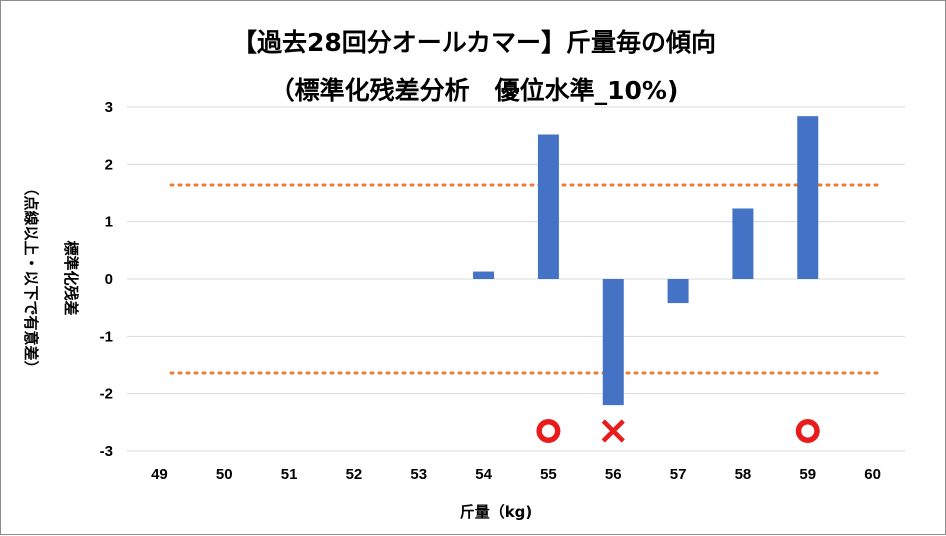 The height and width of the screenshot is (536, 946). Describe the element at coordinates (354, 474) in the screenshot. I see `x-tick-label: 52` at that location.